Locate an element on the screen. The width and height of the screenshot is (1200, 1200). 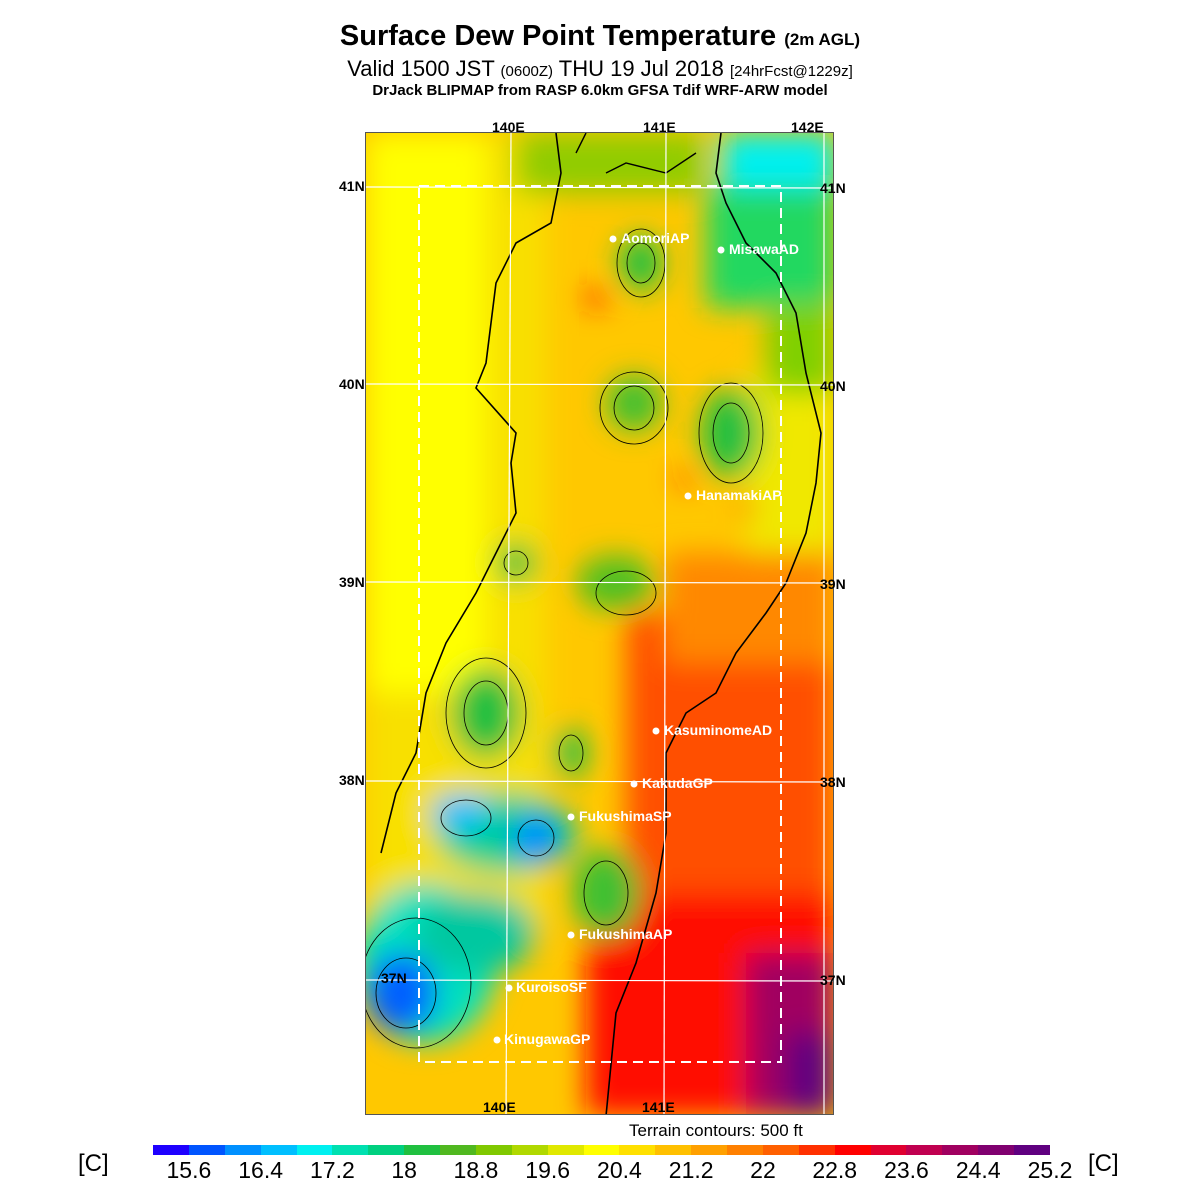
lat-label-38n-right: 38N is located at coordinates (833, 782).